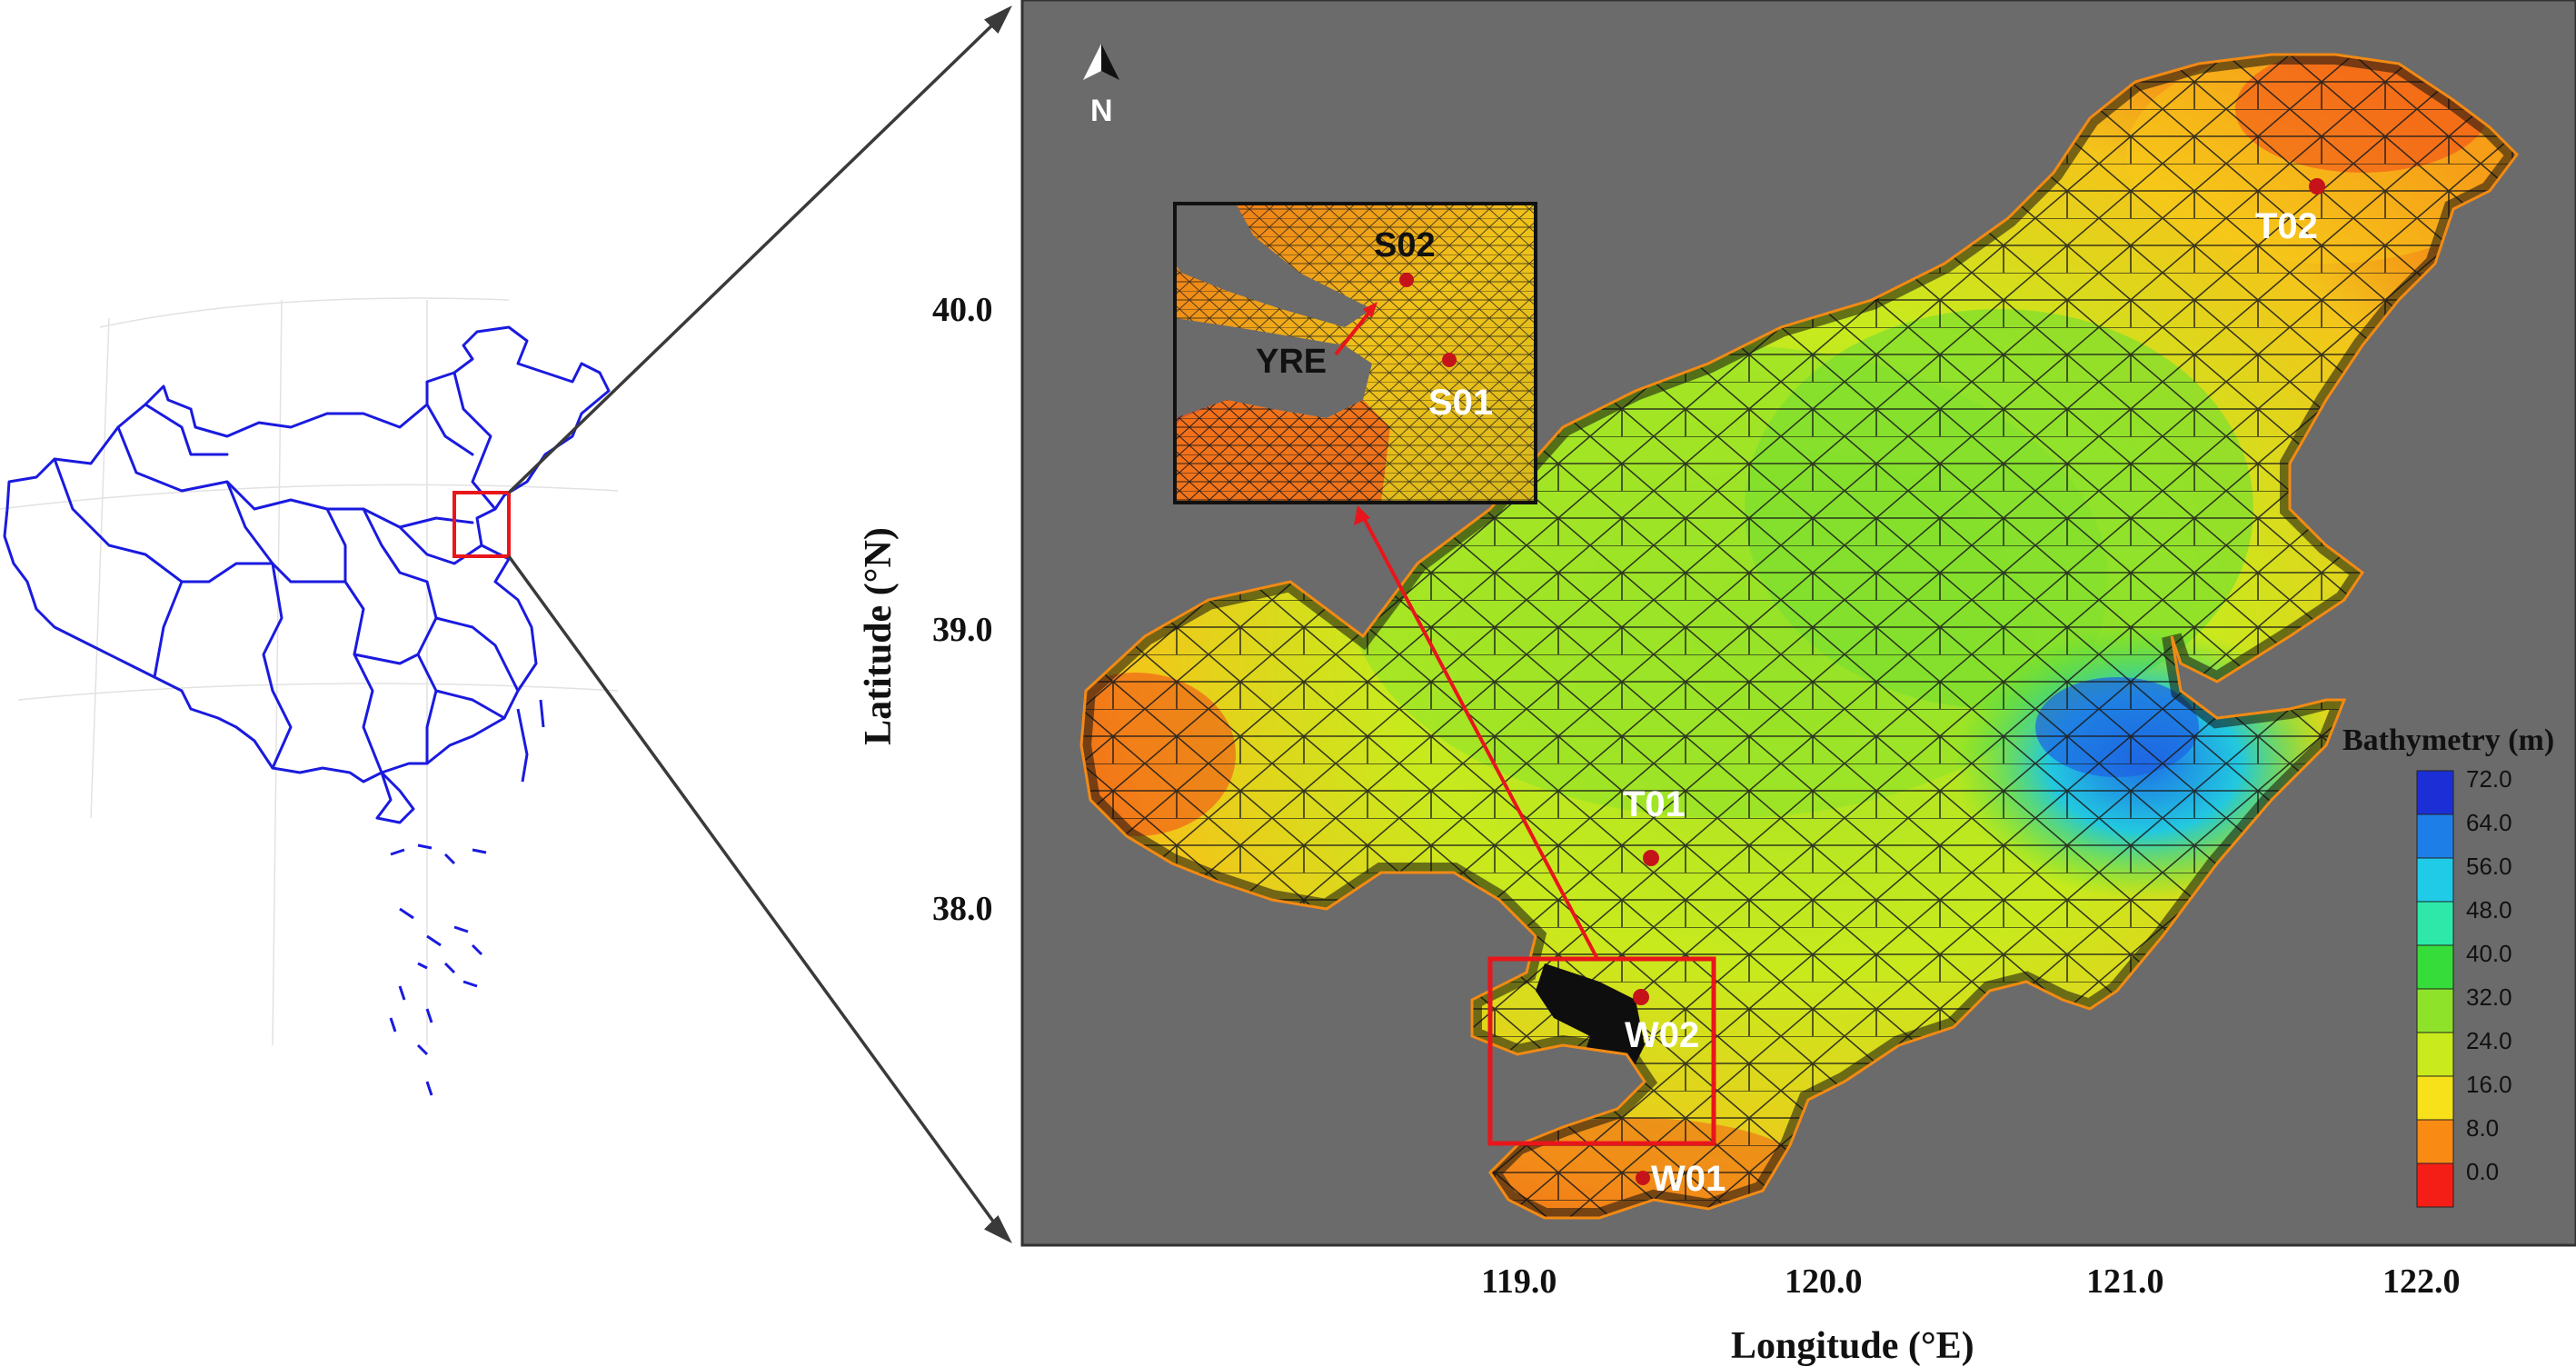 This screenshot has width=2576, height=1367. Describe the element at coordinates (2489, 1040) in the screenshot. I see `legend-value-label: 24.0` at that location.